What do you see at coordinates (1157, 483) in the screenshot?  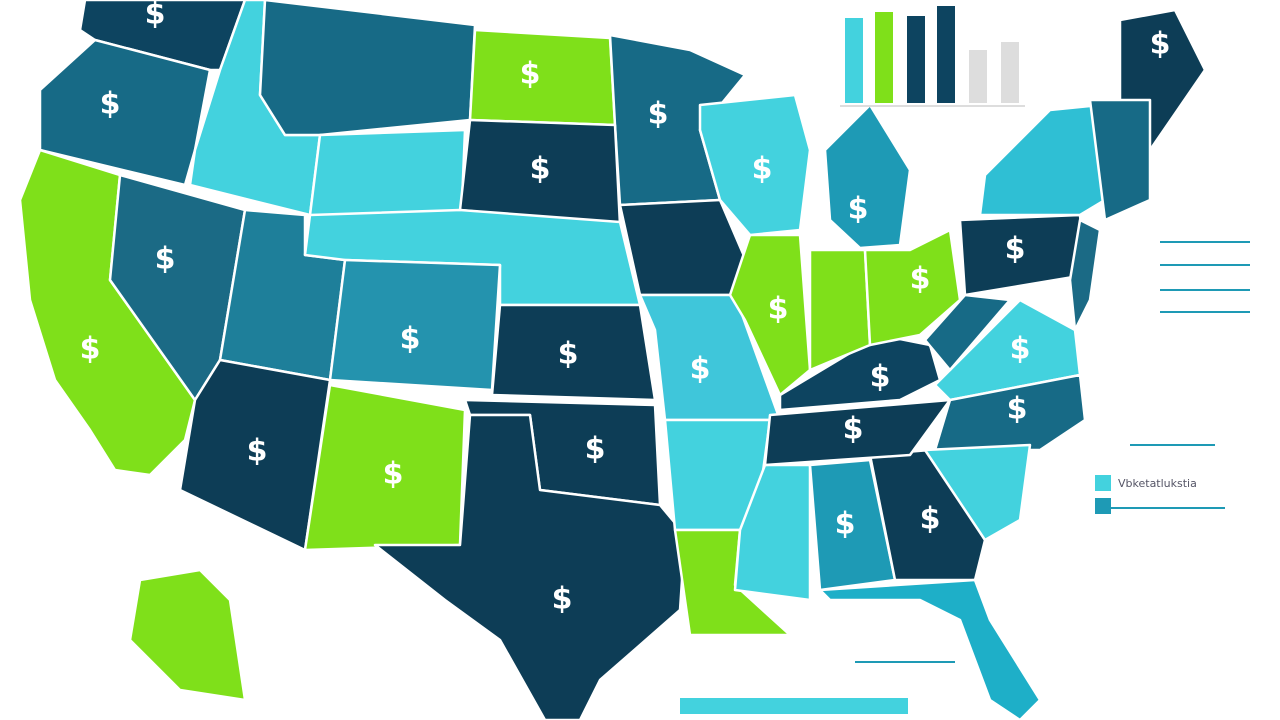 I see `legend-label: Vbketatlukstia` at bounding box center [1157, 483].